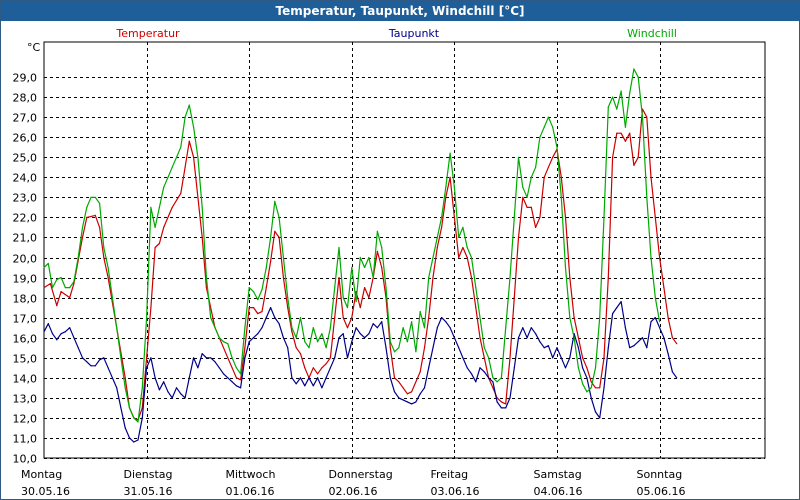  I want to click on day-label-weekday: Mittwoch, so click(251, 474).